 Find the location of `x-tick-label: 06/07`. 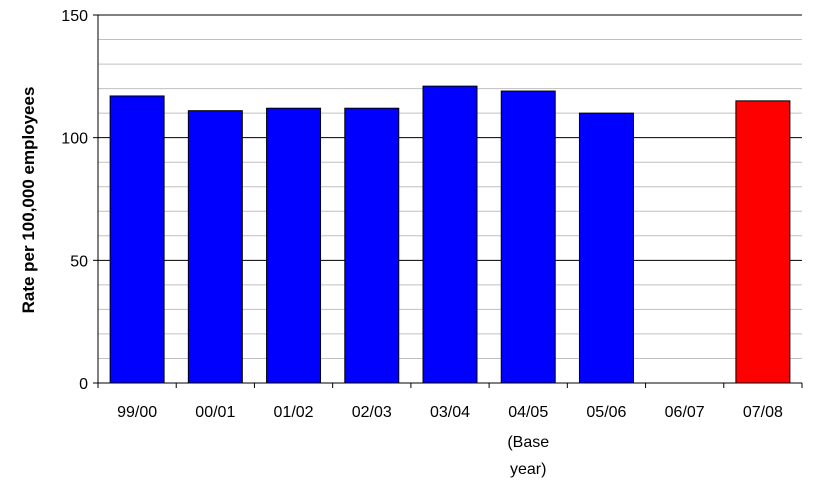

x-tick-label: 06/07 is located at coordinates (685, 412).